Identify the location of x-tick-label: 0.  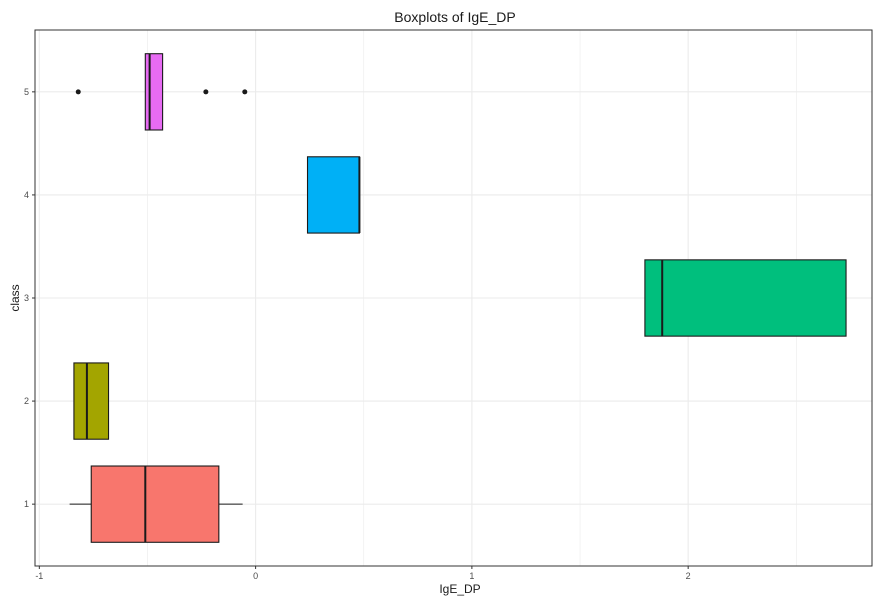
(255, 576).